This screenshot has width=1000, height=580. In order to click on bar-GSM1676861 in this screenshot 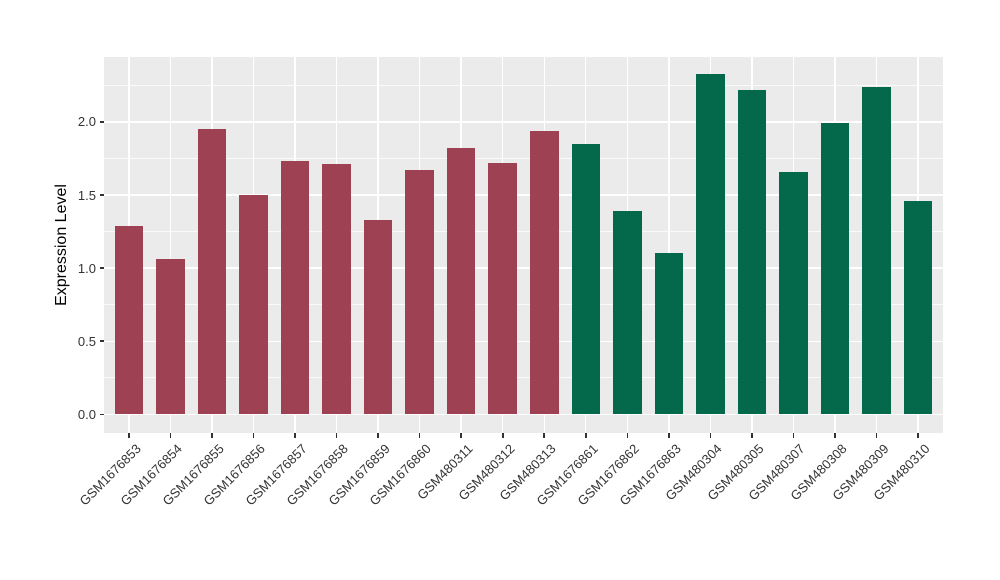, I will do `click(586, 279)`.